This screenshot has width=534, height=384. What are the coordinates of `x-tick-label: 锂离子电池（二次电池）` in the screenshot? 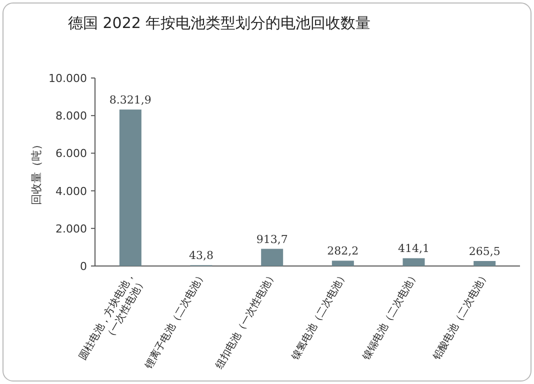 It's located at (175, 321).